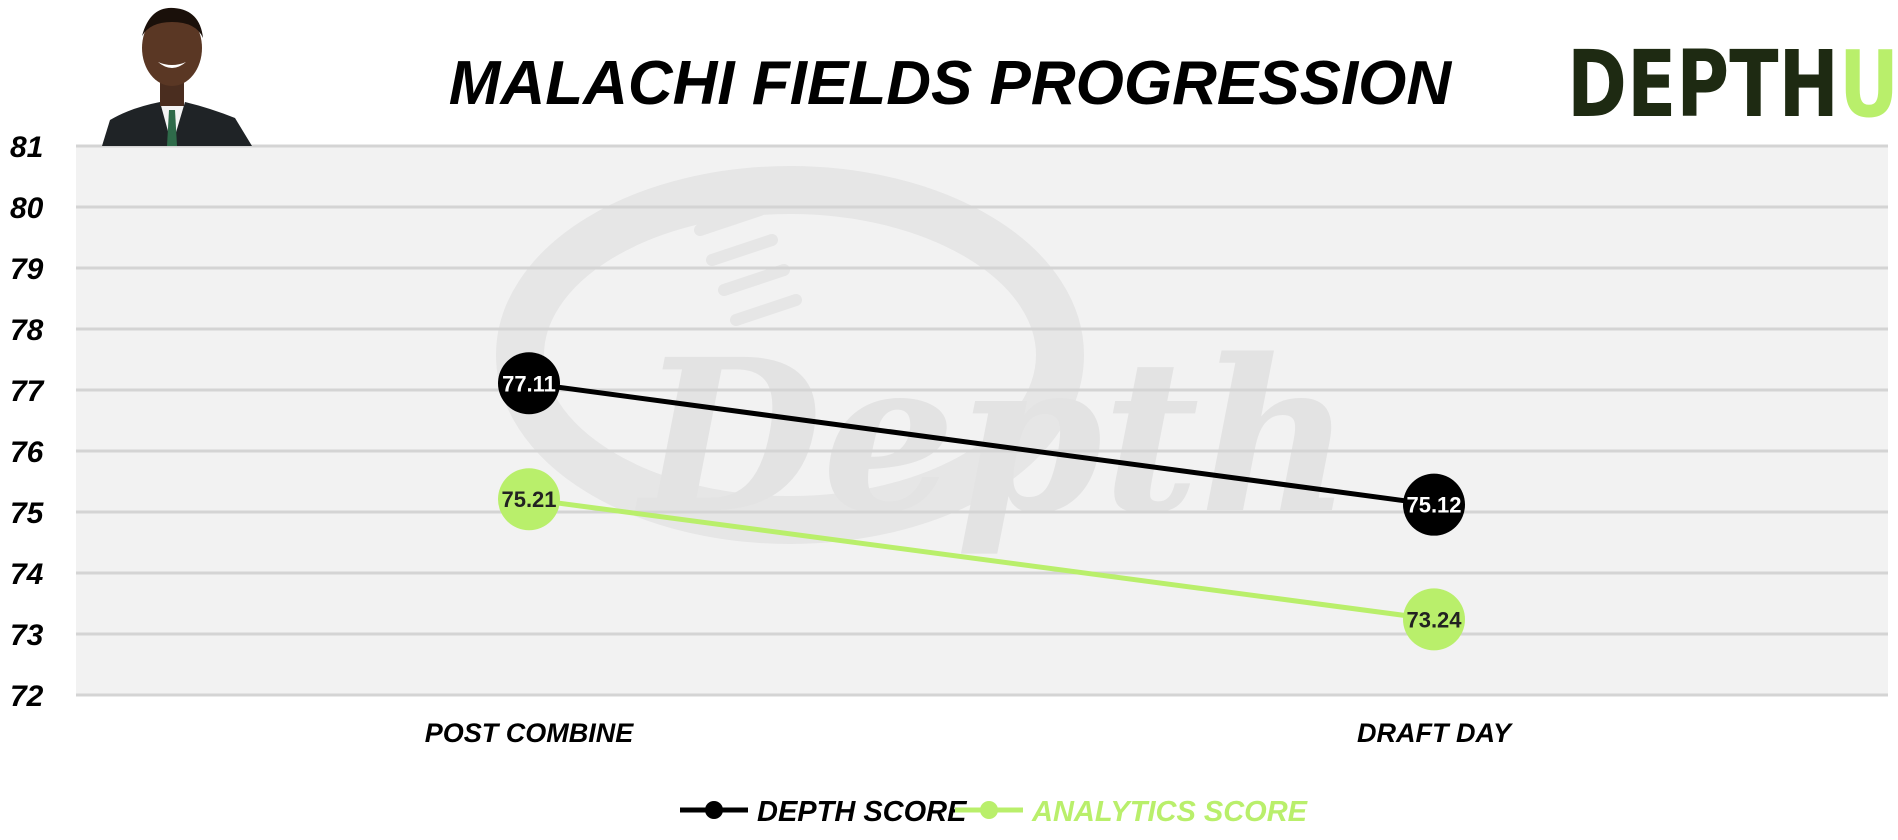  I want to click on watermark-text: Depth, so click(993, 436).